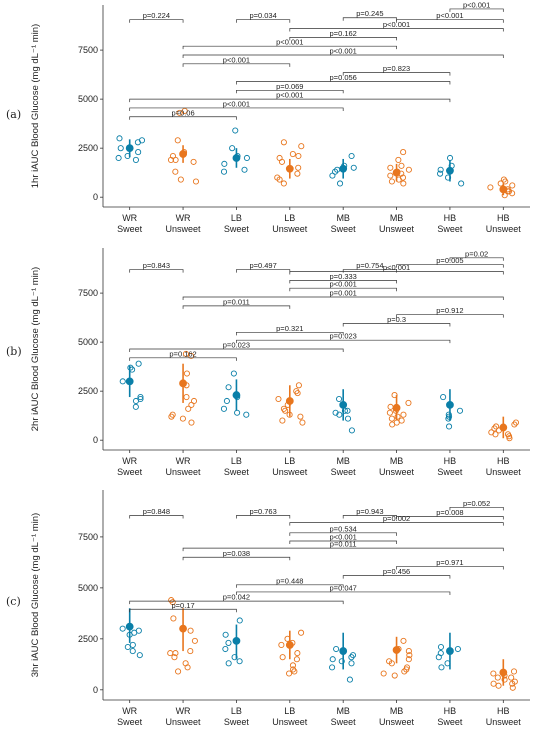 Image resolution: width=550 pixels, height=729 pixels. I want to click on p-value-label: p=0.06, so click(182, 112).